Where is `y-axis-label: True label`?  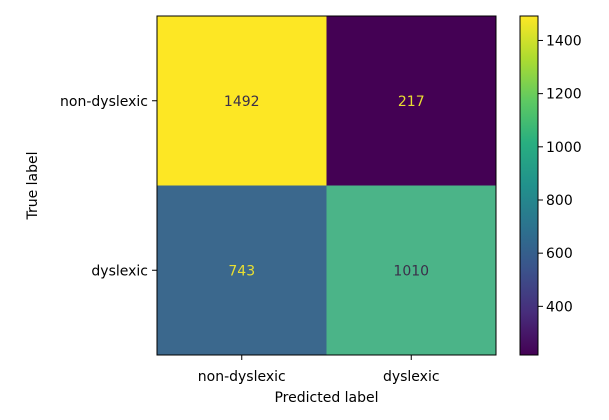
y-axis-label: True label is located at coordinates (33, 185).